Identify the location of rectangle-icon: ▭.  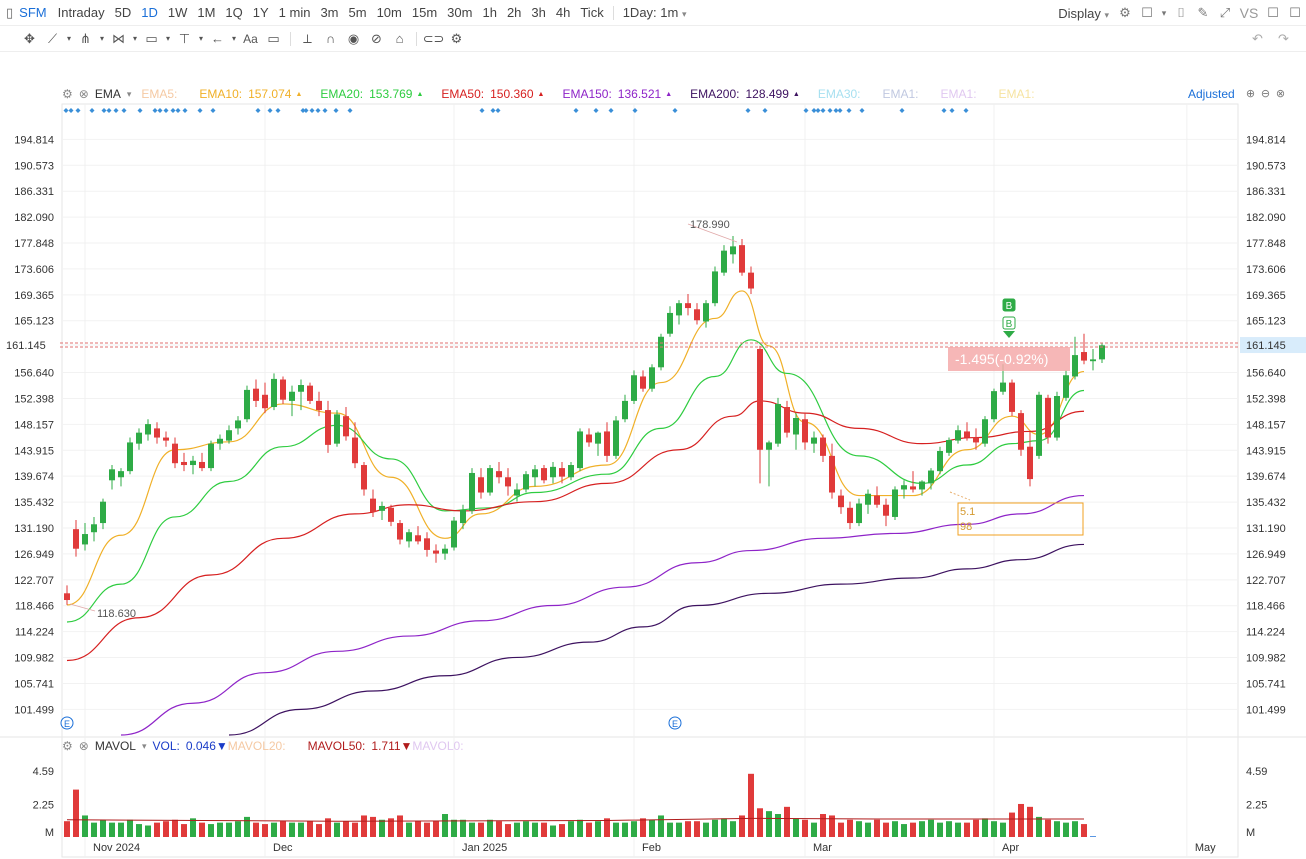
(151, 38).